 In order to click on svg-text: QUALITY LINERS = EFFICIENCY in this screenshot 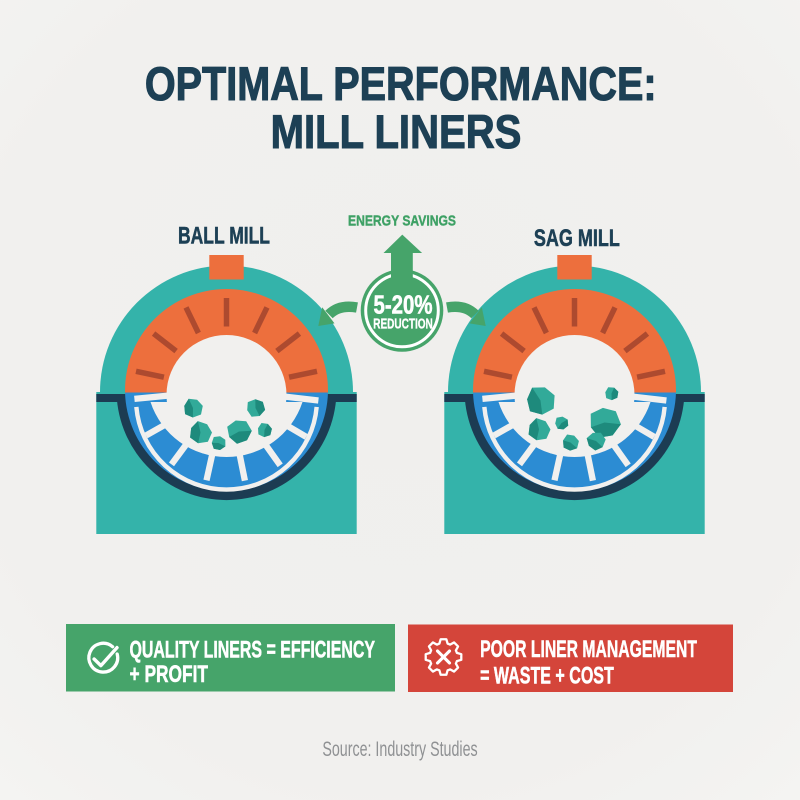, I will do `click(253, 650)`.